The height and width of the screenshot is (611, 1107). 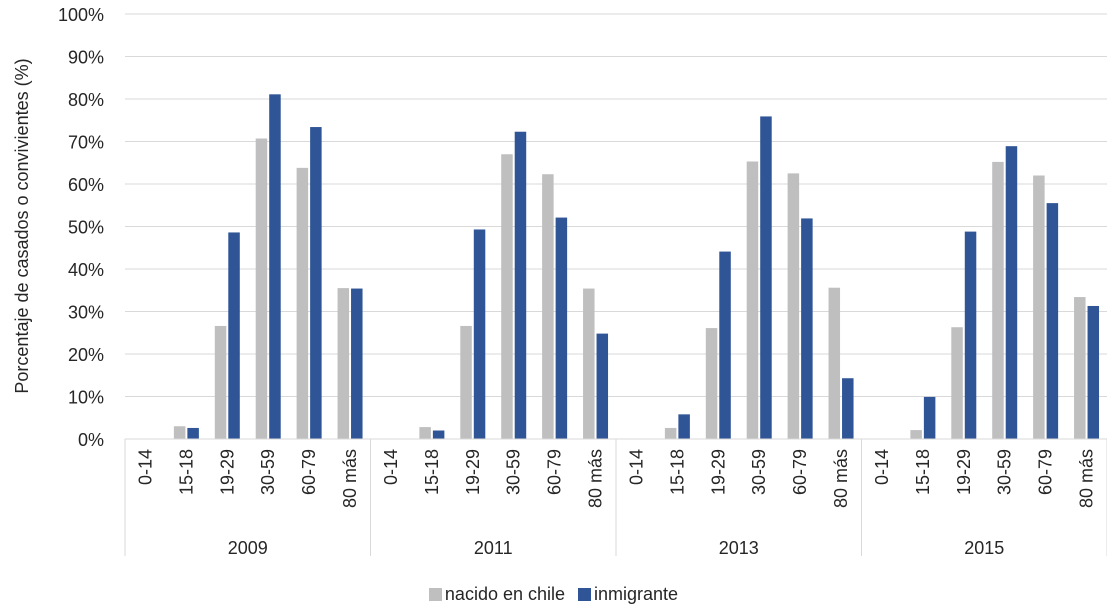 I want to click on x-group-label: 2009, so click(x=248, y=548).